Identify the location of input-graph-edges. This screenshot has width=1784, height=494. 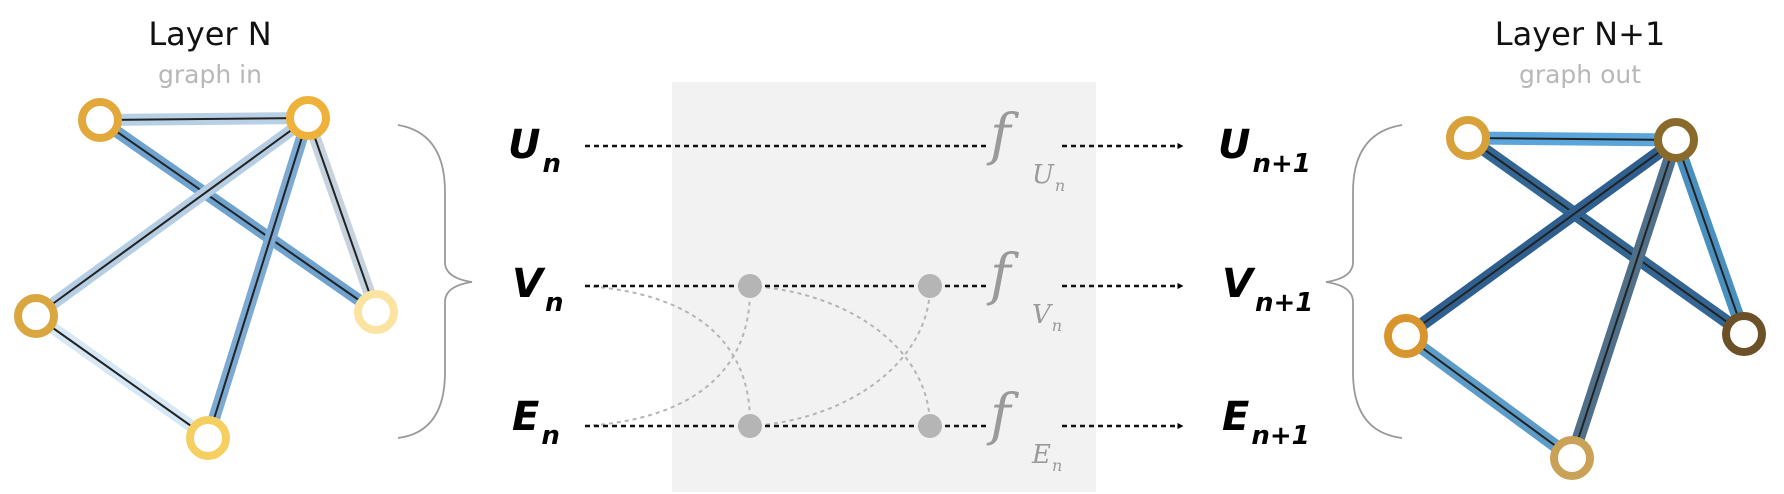
(207, 277).